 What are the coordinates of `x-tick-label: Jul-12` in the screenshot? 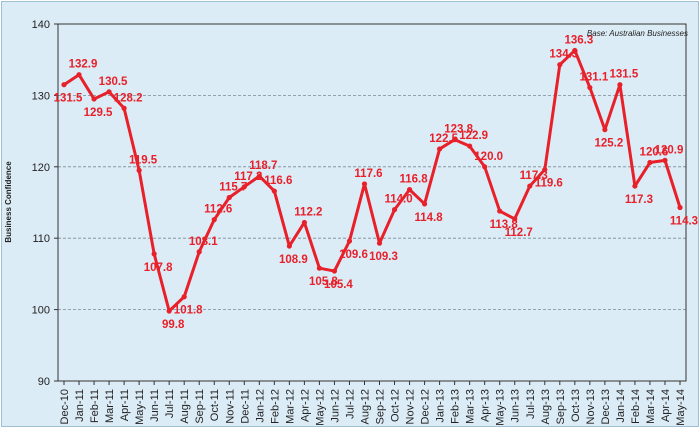 It's located at (350, 404).